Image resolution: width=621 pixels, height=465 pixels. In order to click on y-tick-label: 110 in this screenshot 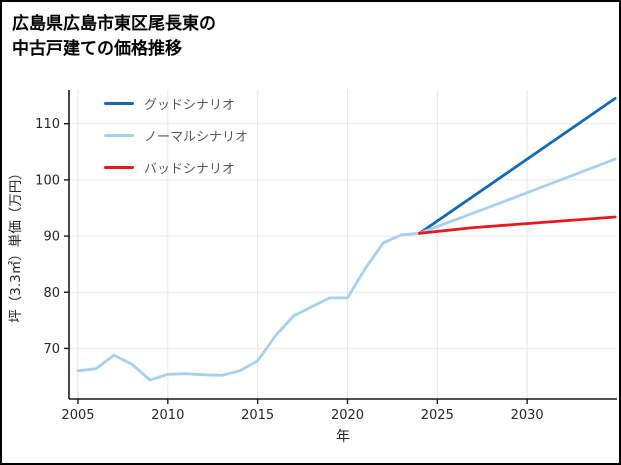, I will do `click(47, 124)`.